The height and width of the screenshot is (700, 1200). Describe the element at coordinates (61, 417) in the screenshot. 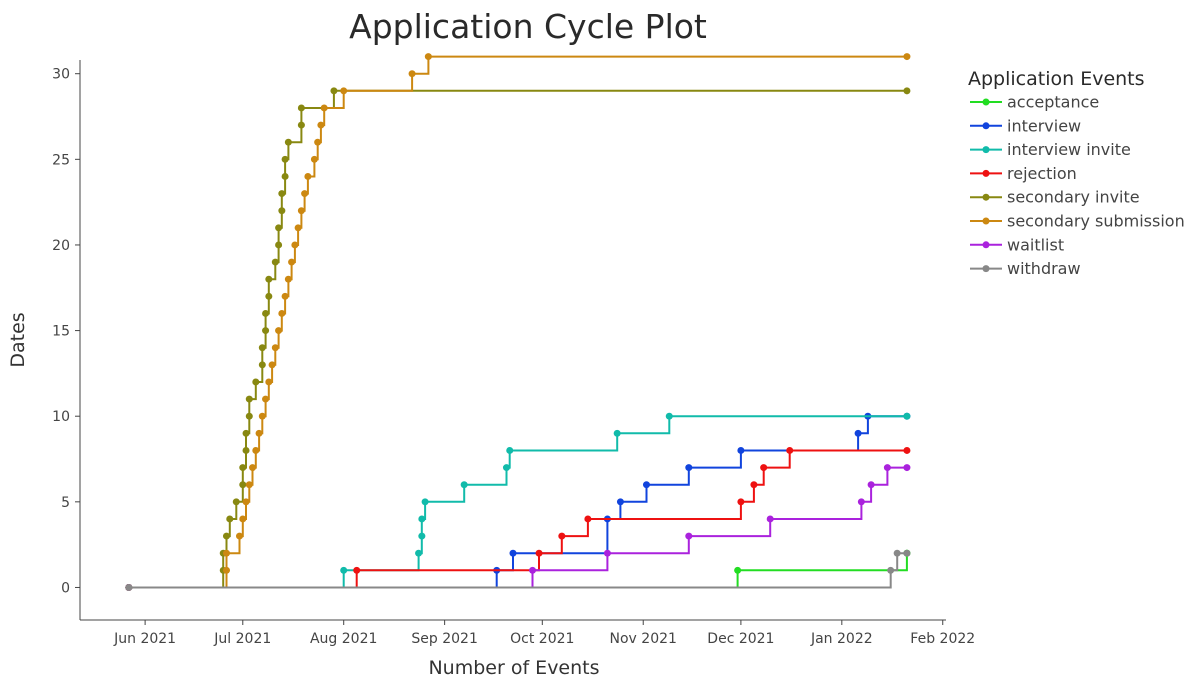

I see `y-tick-label: 10` at that location.